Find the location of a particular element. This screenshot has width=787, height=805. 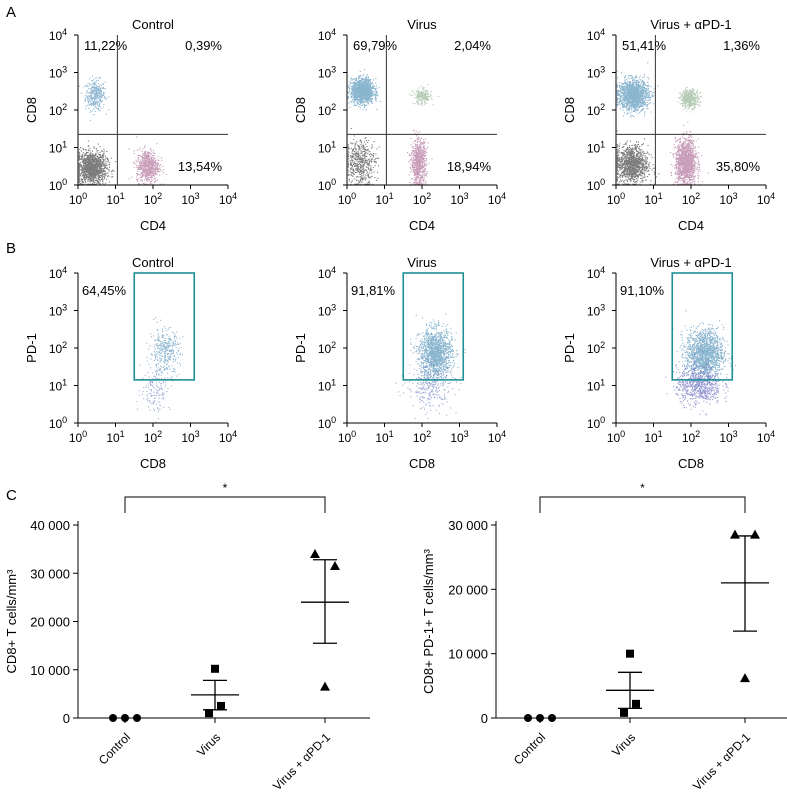

panel-letter-a: A is located at coordinates (11, 12).